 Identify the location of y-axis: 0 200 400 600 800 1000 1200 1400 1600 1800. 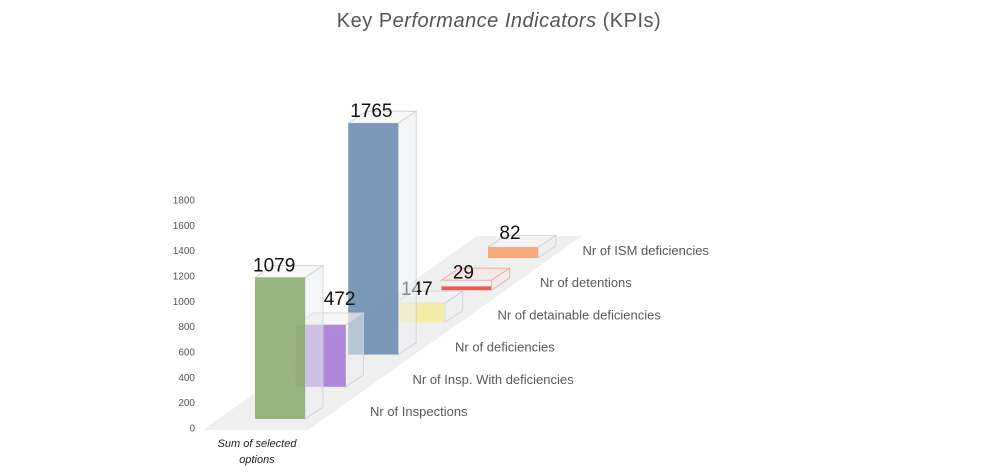
(184, 315).